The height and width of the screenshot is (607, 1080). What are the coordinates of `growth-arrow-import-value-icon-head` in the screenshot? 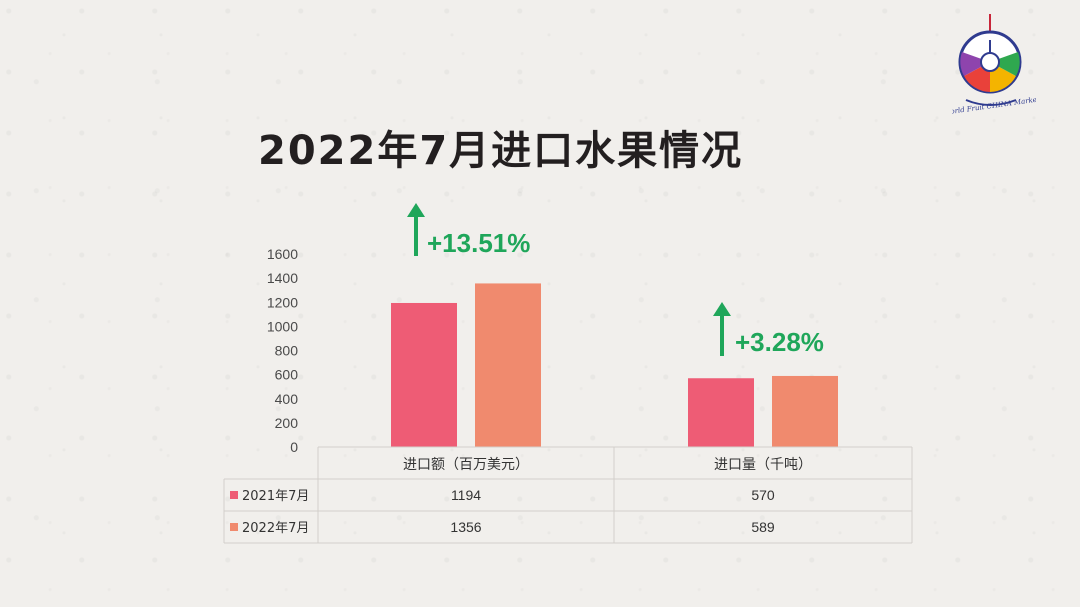 It's located at (416, 210).